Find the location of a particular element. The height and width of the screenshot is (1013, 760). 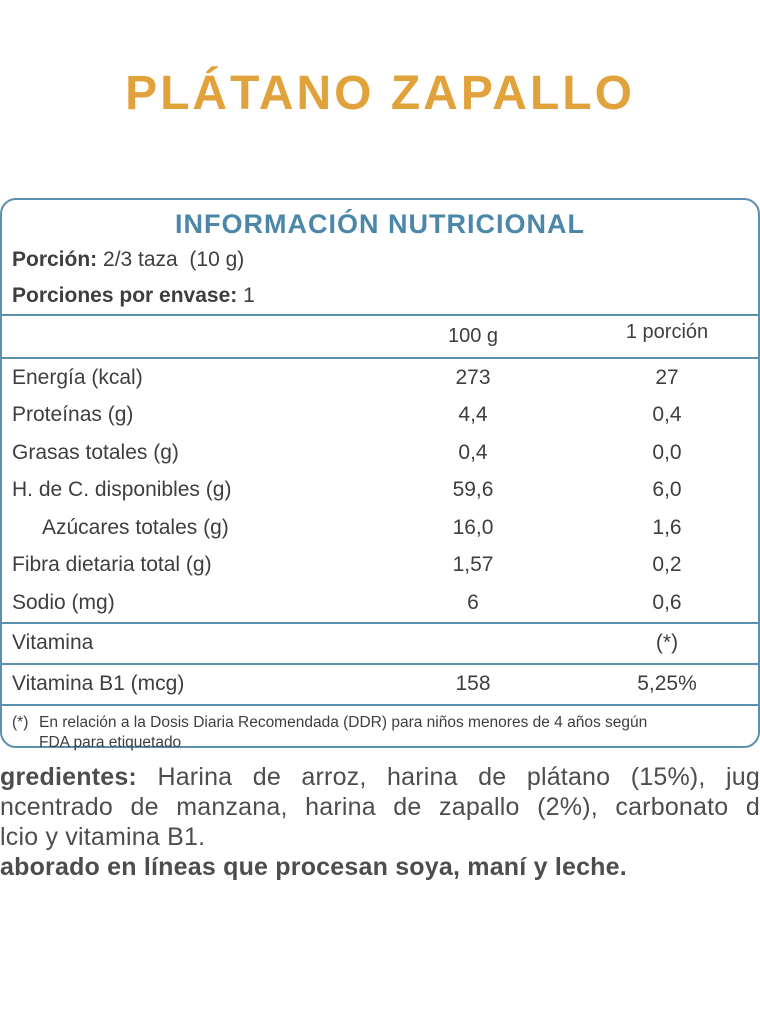

serving-size-line: Porción: 2/3 taza (10 g) is located at coordinates (385, 260).